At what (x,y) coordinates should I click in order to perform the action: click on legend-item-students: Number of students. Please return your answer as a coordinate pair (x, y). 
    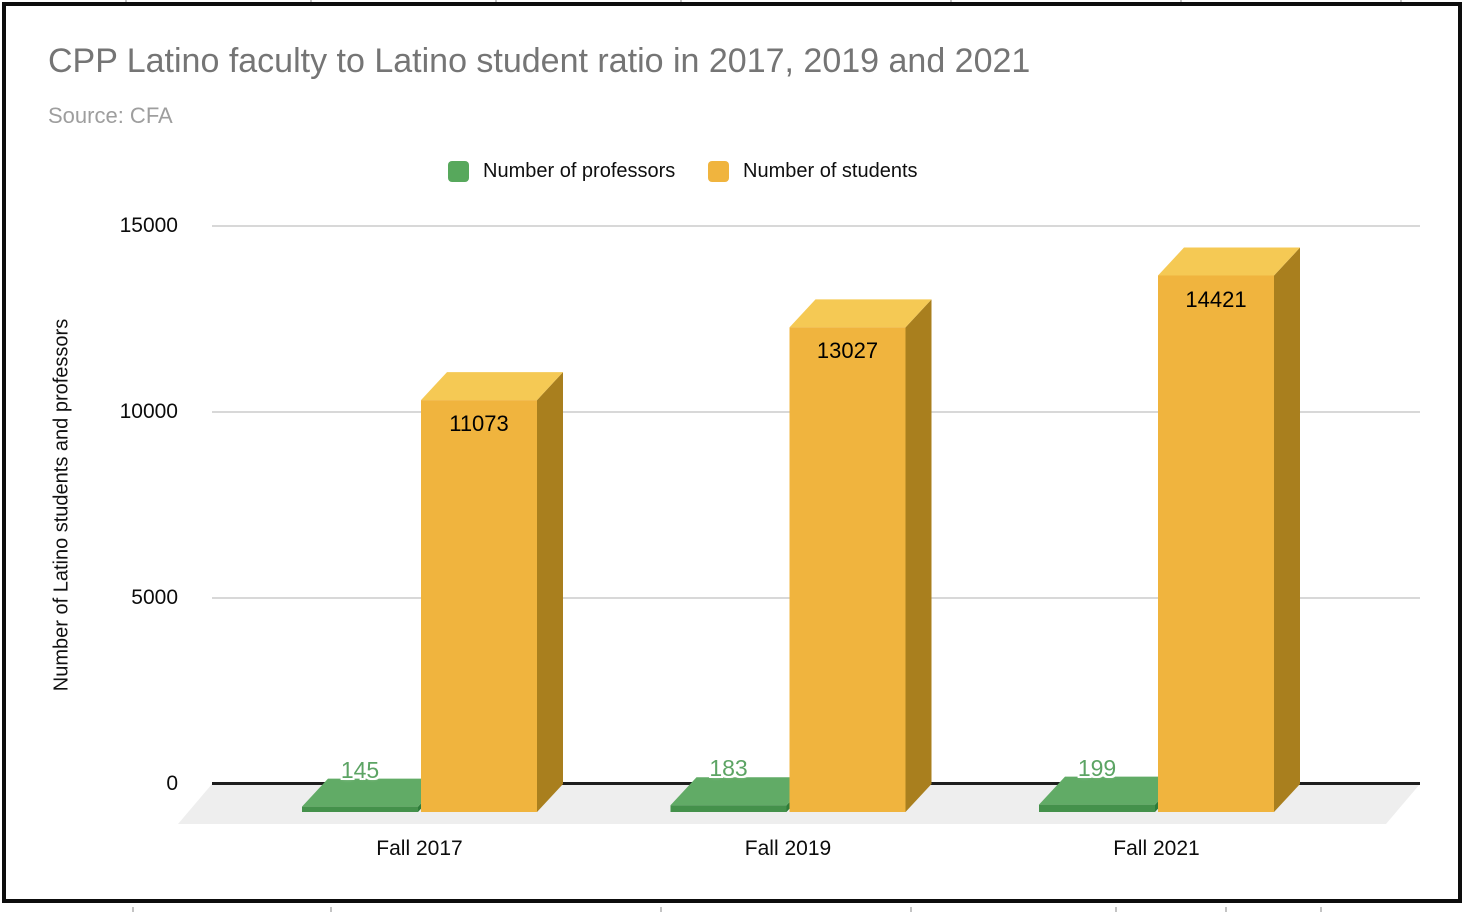
    Looking at the image, I should click on (813, 171).